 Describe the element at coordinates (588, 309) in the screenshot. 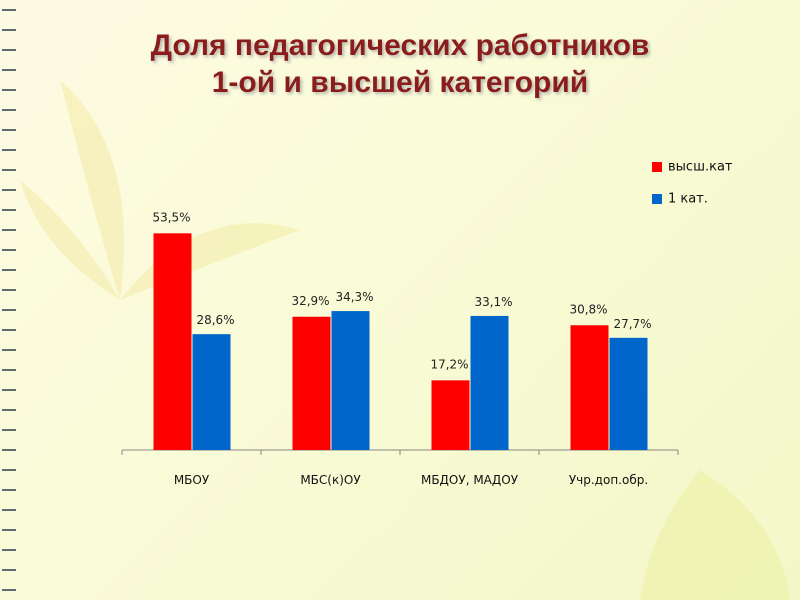

I see `value-label: 30,8%` at that location.